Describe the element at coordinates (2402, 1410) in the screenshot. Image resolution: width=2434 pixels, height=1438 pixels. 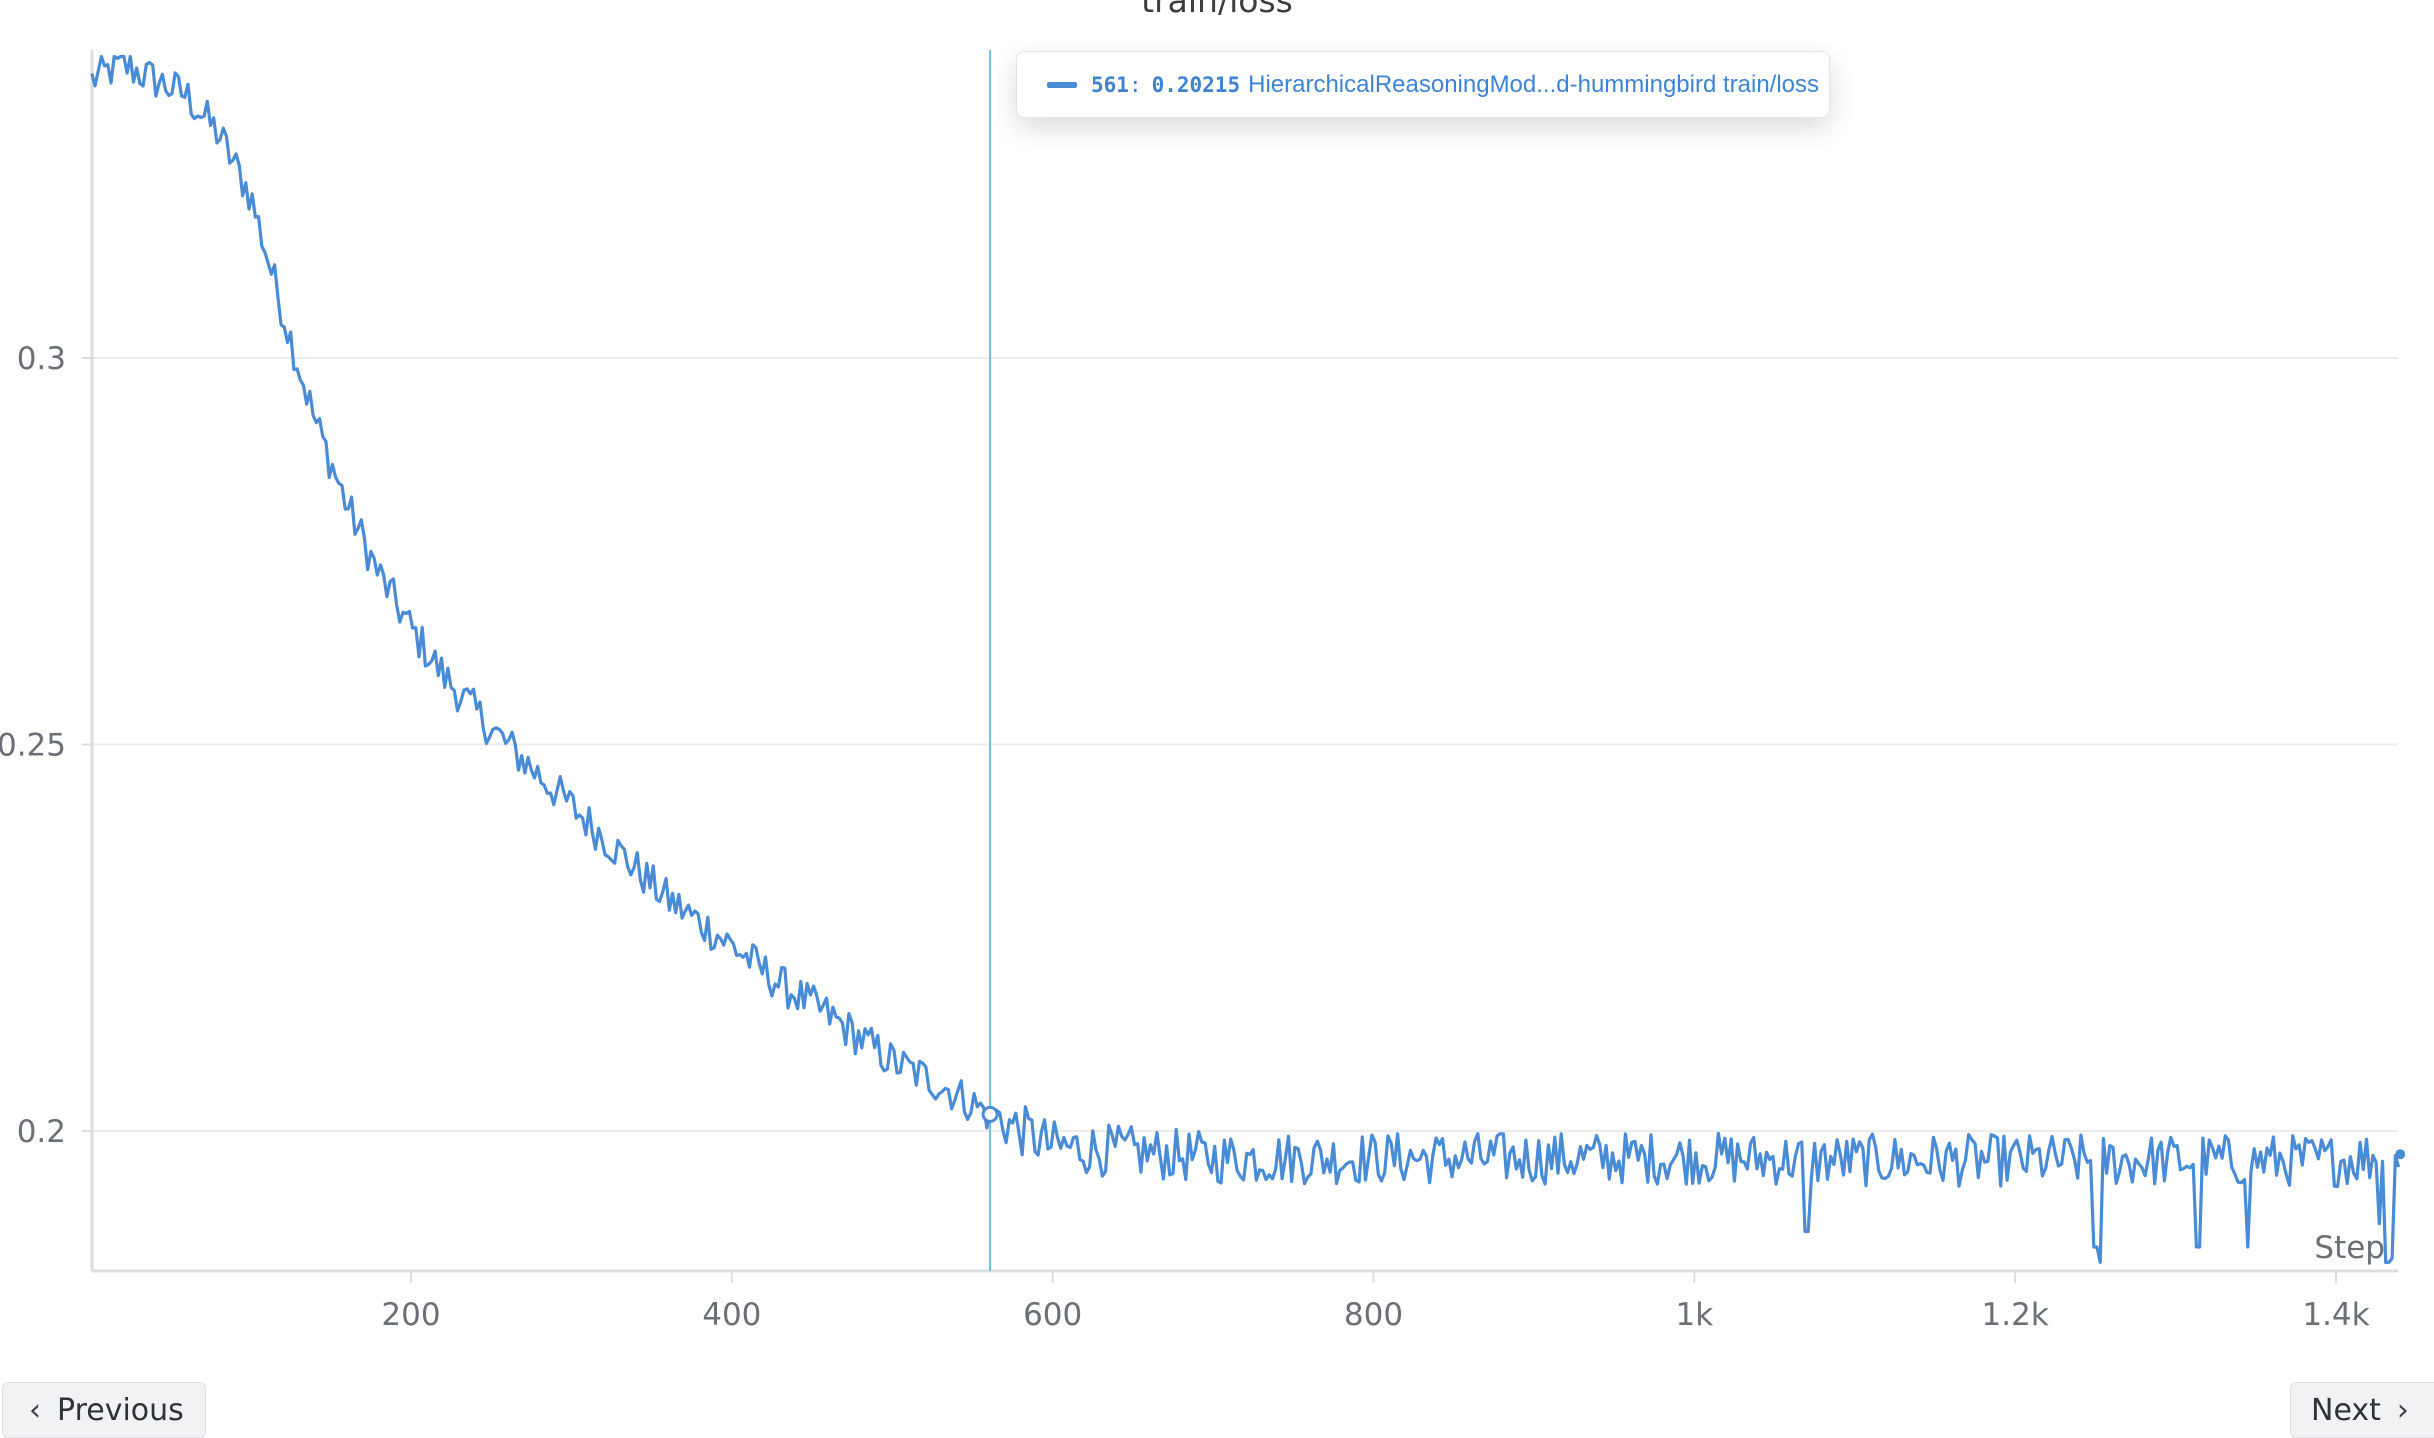
I see `chevron-right-icon: ›` at that location.